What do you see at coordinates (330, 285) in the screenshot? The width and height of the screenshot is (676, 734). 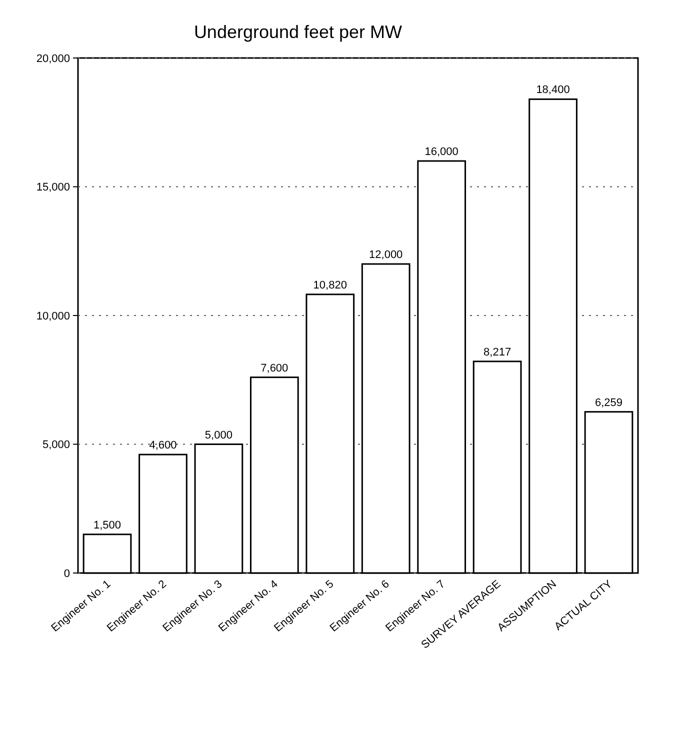 I see `data-label: 10,820` at bounding box center [330, 285].